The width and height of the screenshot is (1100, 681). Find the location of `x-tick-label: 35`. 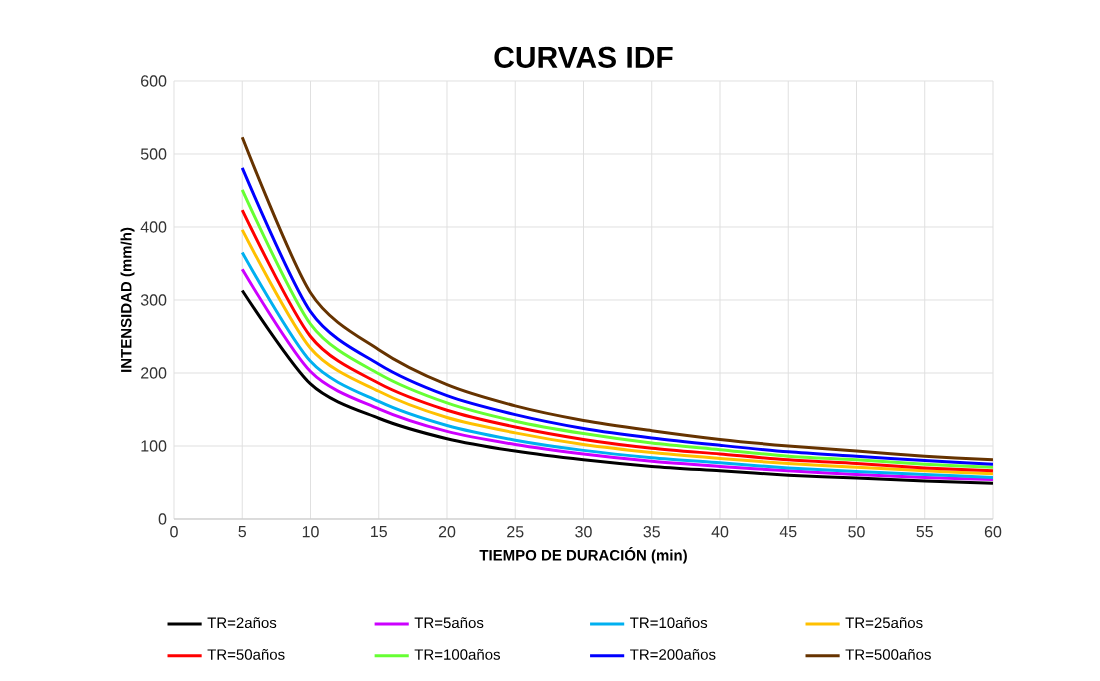

x-tick-label: 35 is located at coordinates (651, 532).